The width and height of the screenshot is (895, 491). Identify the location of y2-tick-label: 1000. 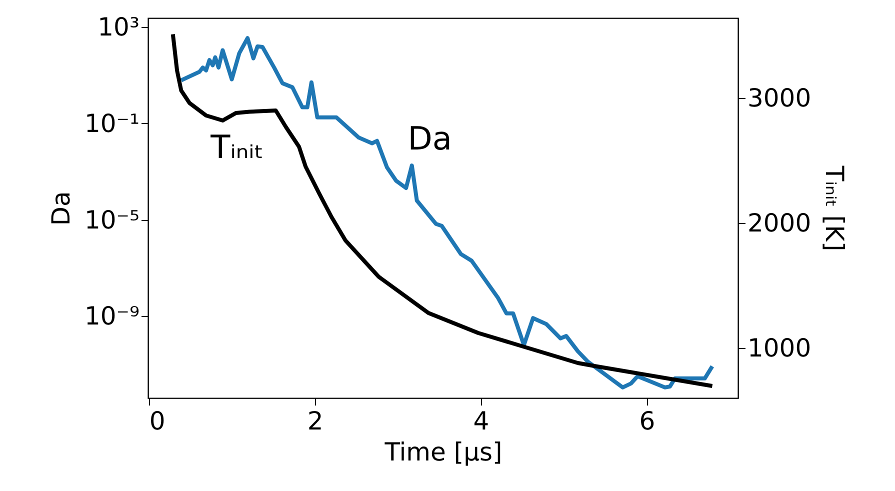
(780, 348).